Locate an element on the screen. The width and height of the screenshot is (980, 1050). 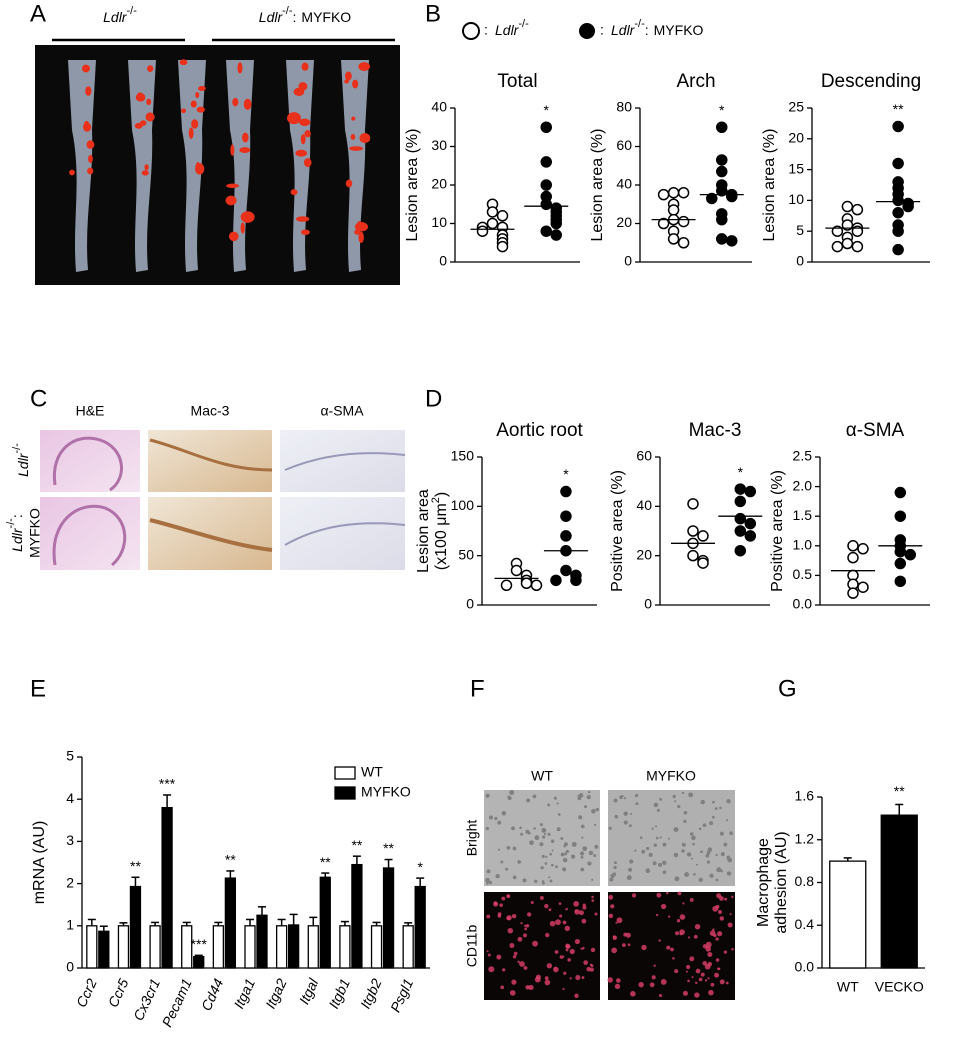
histology-photos is located at coordinates (223, 500).